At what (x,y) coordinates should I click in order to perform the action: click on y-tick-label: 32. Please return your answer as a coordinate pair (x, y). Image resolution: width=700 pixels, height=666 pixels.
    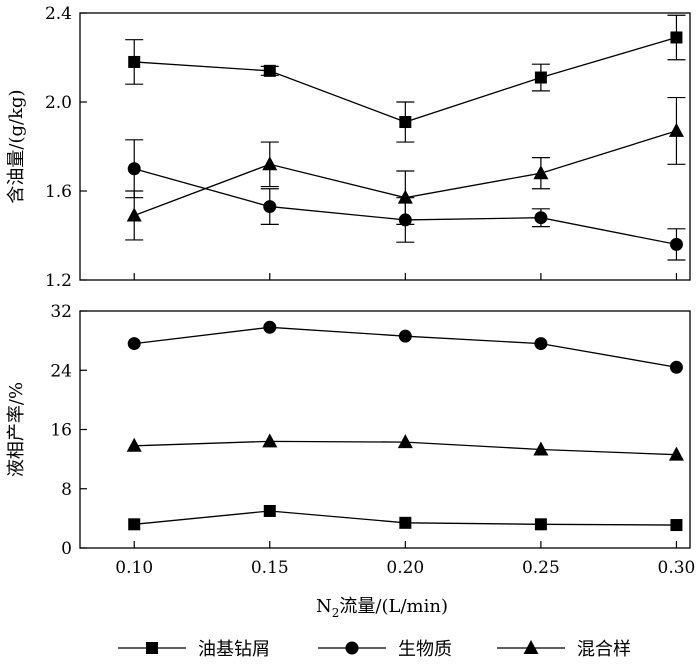
    Looking at the image, I should click on (61, 312).